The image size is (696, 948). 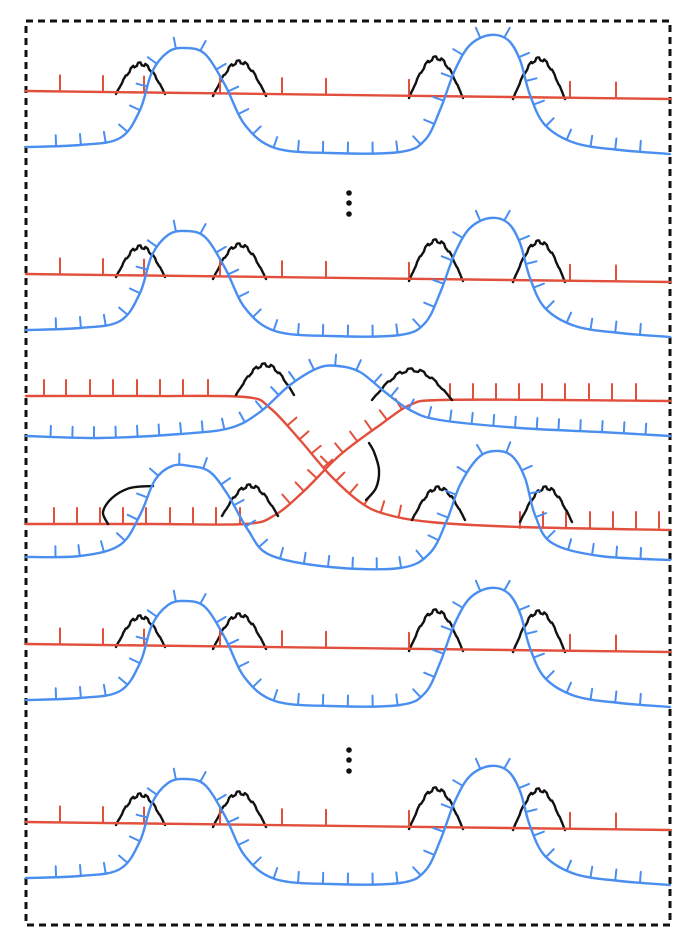 What do you see at coordinates (349, 760) in the screenshot?
I see `ellipsis-dot` at bounding box center [349, 760].